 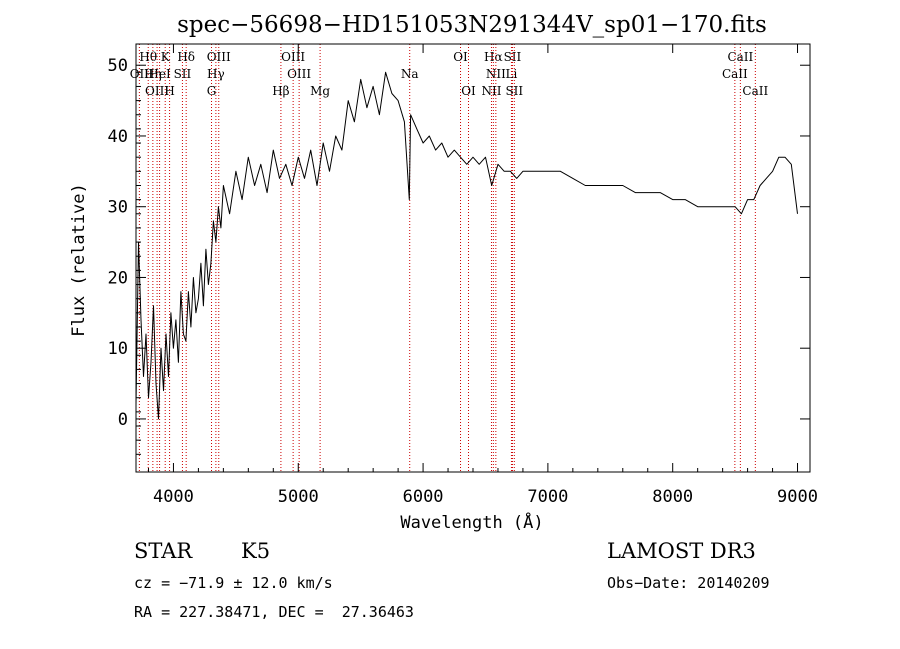 What do you see at coordinates (547, 497) in the screenshot?
I see `x-tick-label: 7000` at bounding box center [547, 497].